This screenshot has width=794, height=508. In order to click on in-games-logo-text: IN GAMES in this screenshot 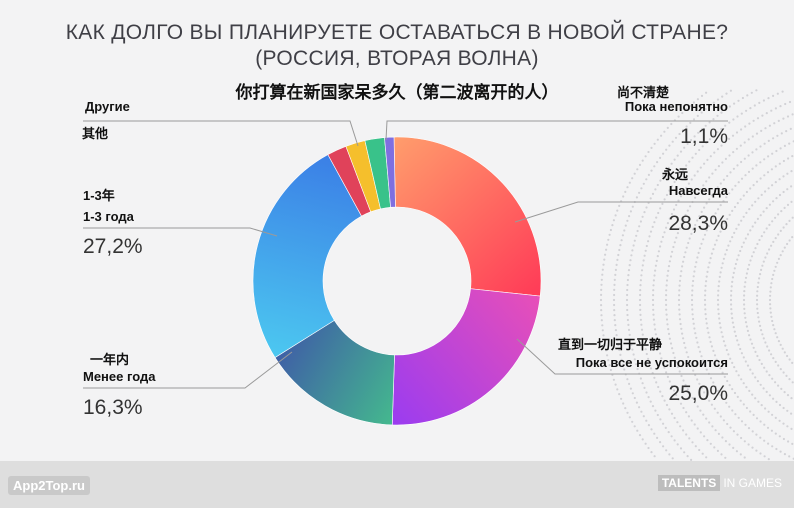, I will do `click(752, 483)`.